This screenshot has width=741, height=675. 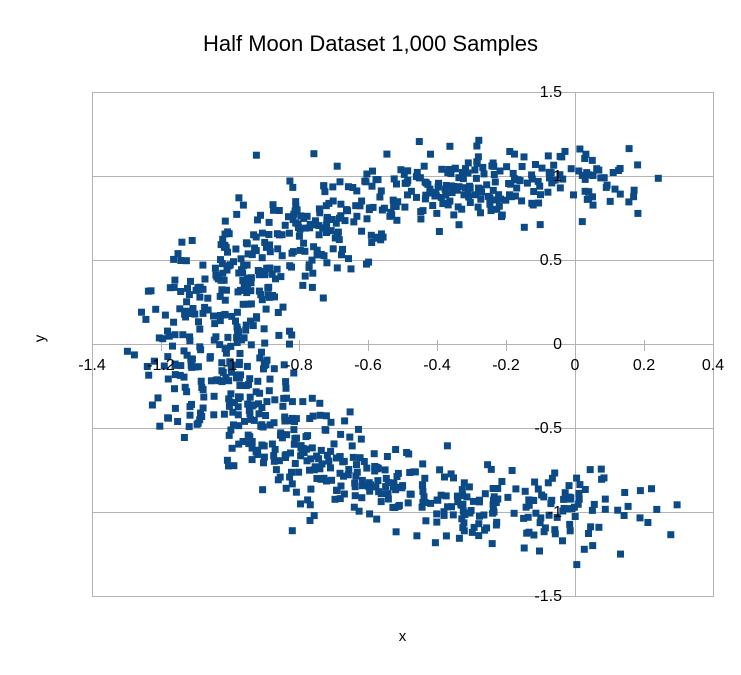 I want to click on chart-title: Half Moon Dataset 1,000 Samples, so click(x=370, y=43).